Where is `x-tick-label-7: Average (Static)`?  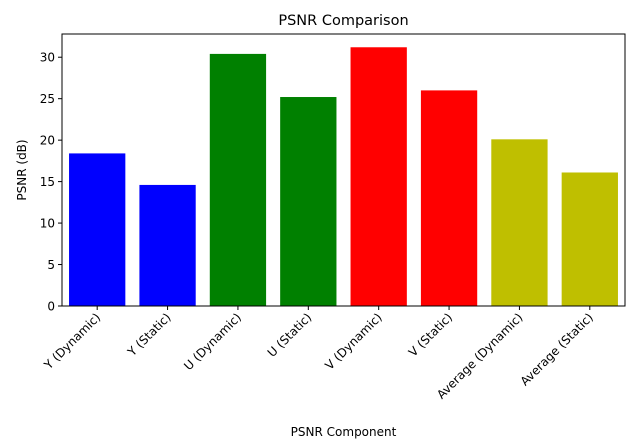 x-tick-label-7: Average (Static) is located at coordinates (557, 349).